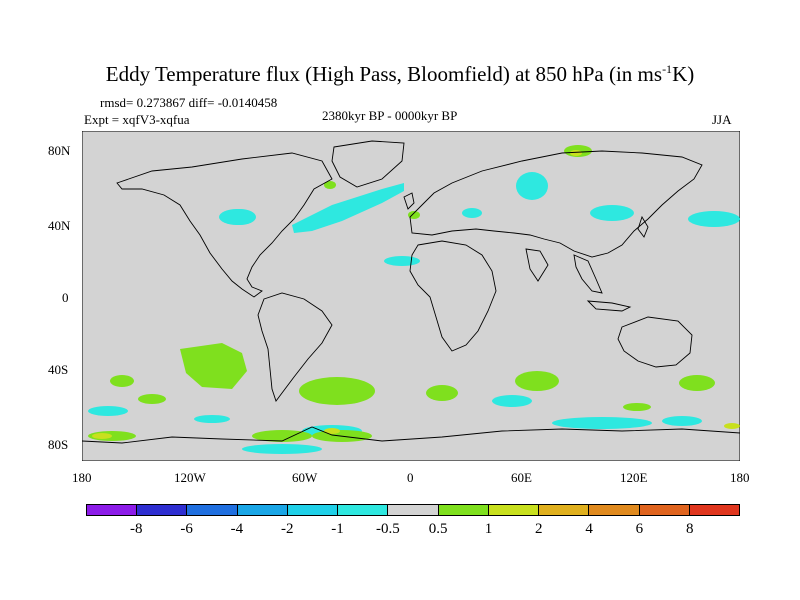 The width and height of the screenshot is (800, 600). Describe the element at coordinates (588, 274) in the screenshot. I see `coast-se-asia` at that location.